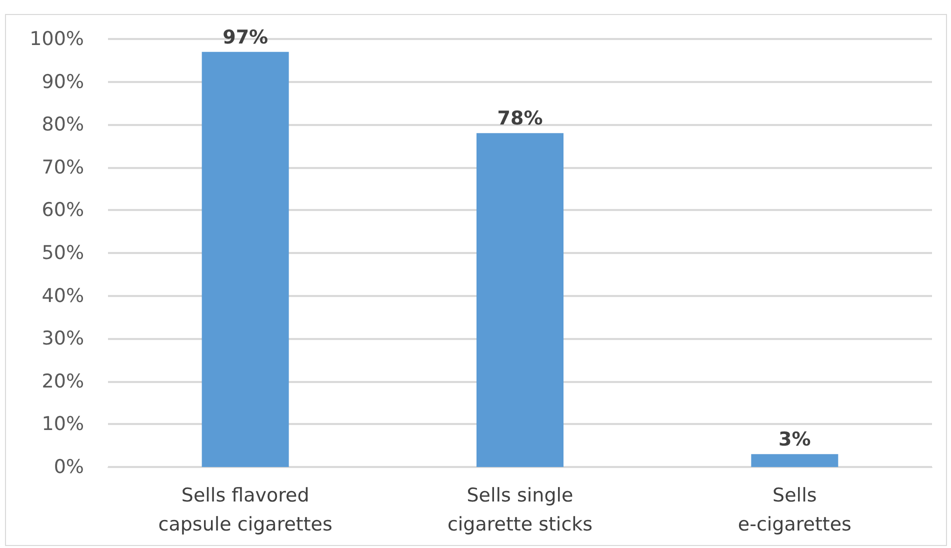 This screenshot has height=548, width=951. I want to click on x-tick-label: Sells flavored capsule cigarettes, so click(245, 510).